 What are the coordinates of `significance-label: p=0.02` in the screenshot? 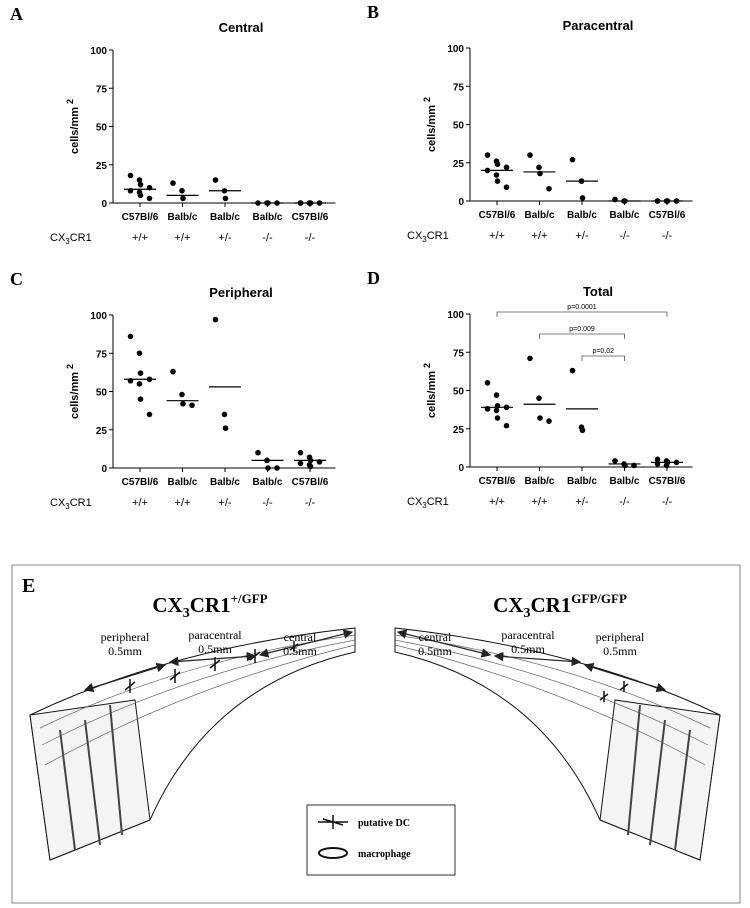 It's located at (603, 351).